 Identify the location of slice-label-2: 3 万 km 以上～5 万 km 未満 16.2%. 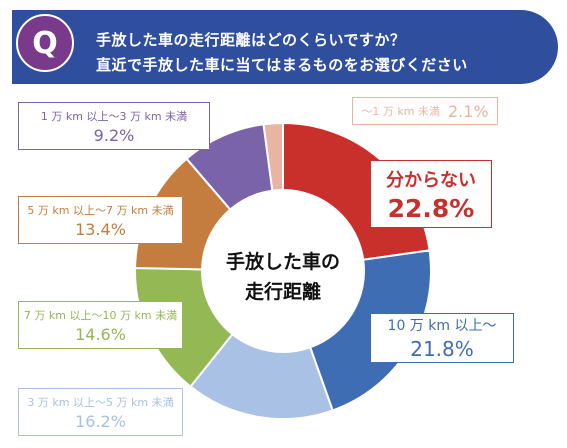
(100, 412).